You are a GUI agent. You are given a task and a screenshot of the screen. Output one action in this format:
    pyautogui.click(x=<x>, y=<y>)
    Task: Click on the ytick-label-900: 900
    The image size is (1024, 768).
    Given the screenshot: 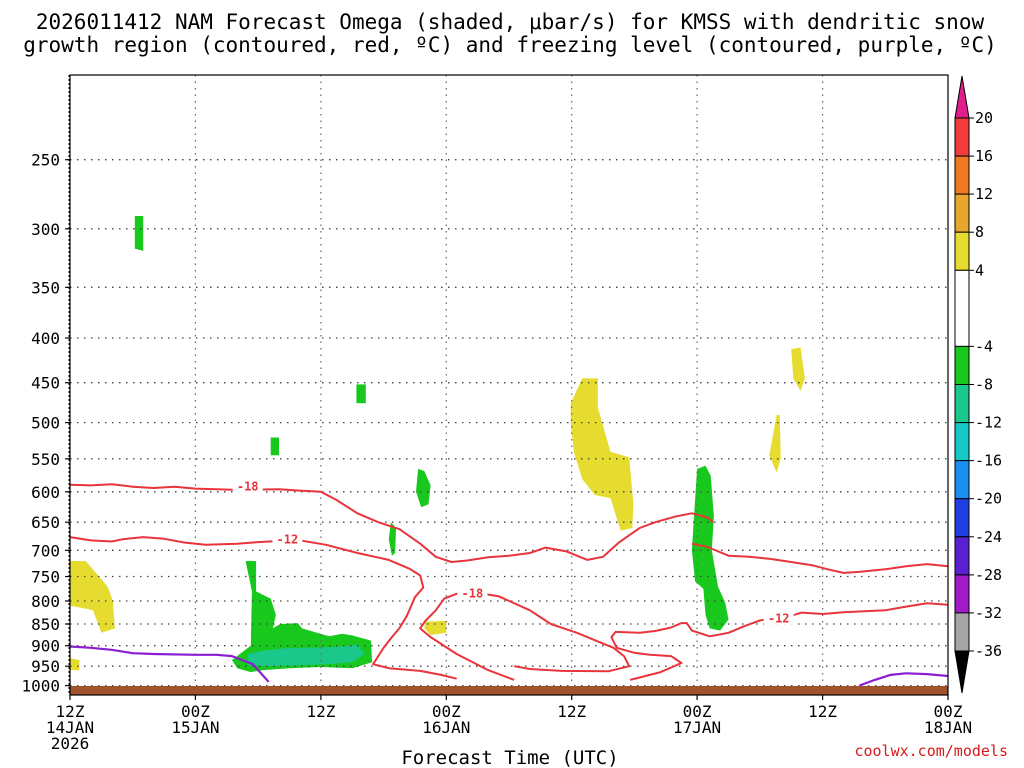 What is the action you would take?
    pyautogui.click(x=45, y=646)
    